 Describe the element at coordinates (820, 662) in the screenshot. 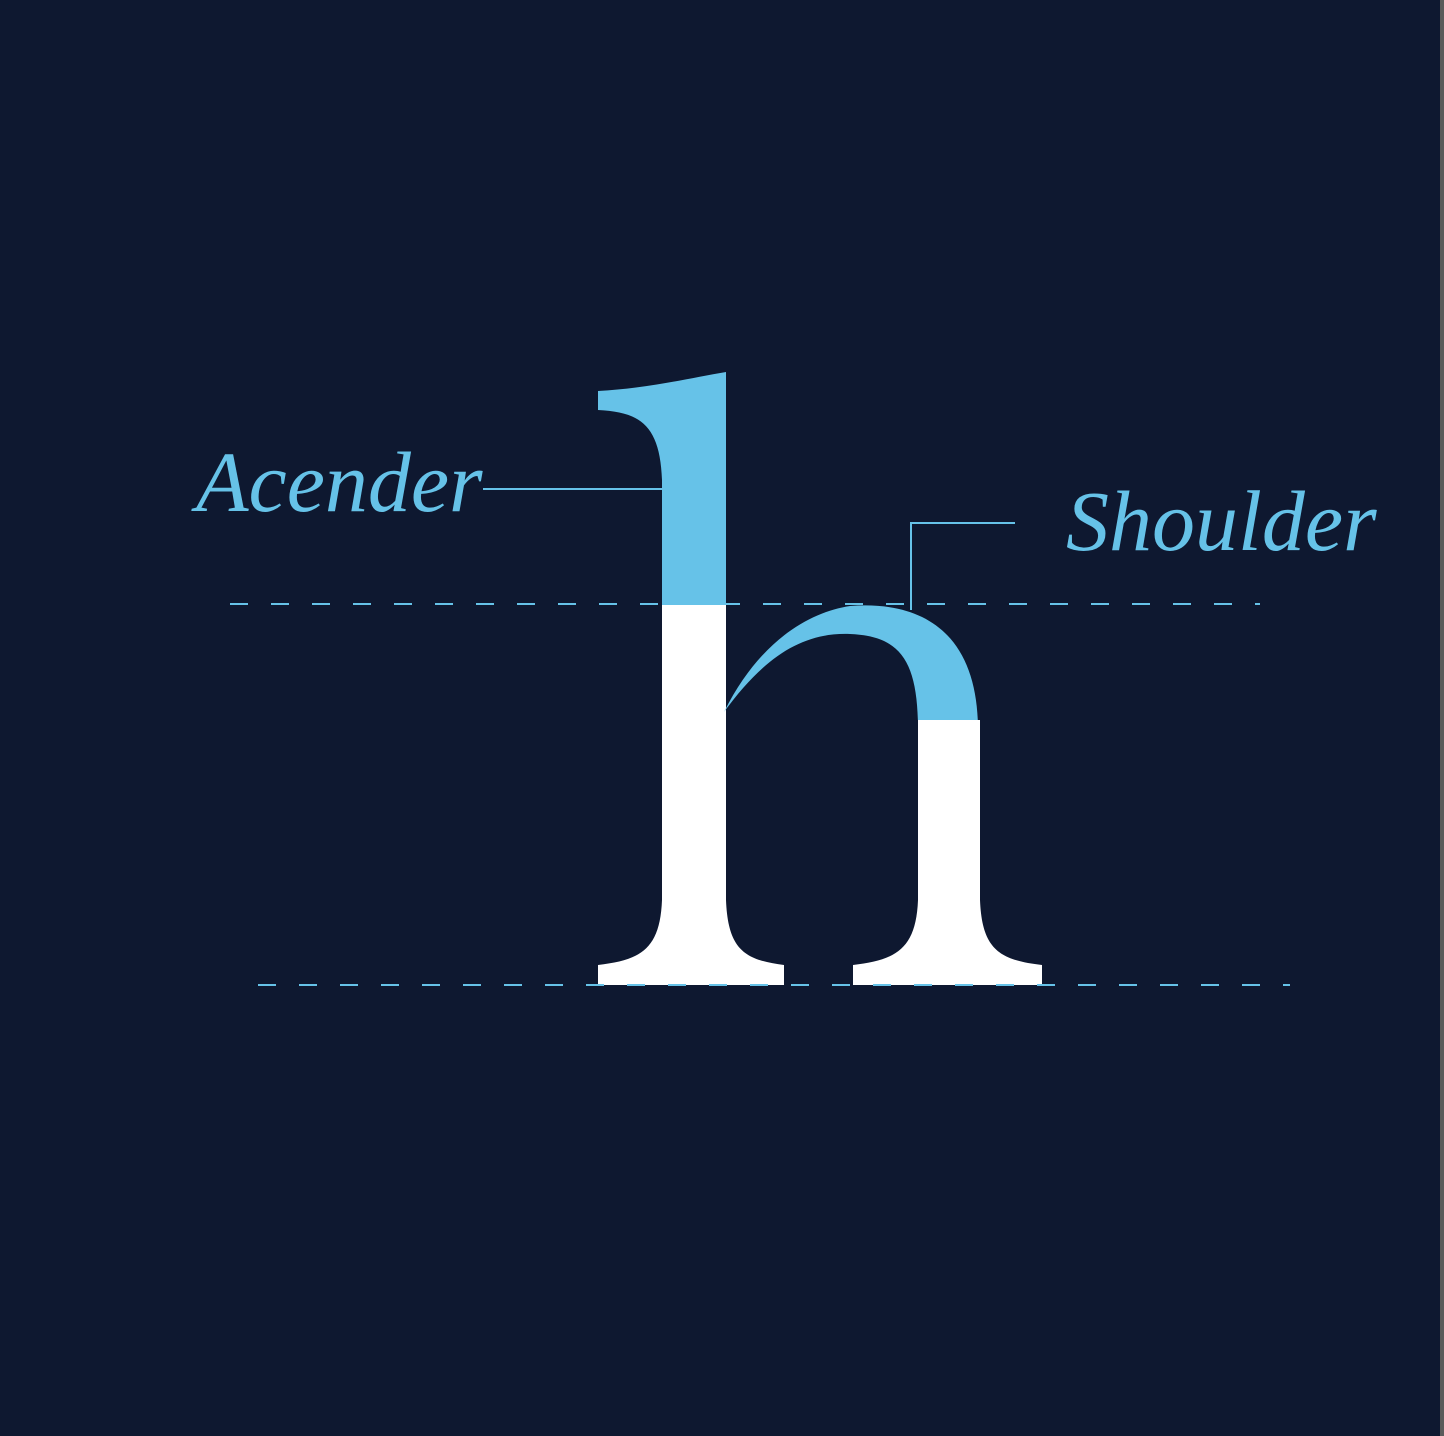

I see `shoulder-region` at that location.